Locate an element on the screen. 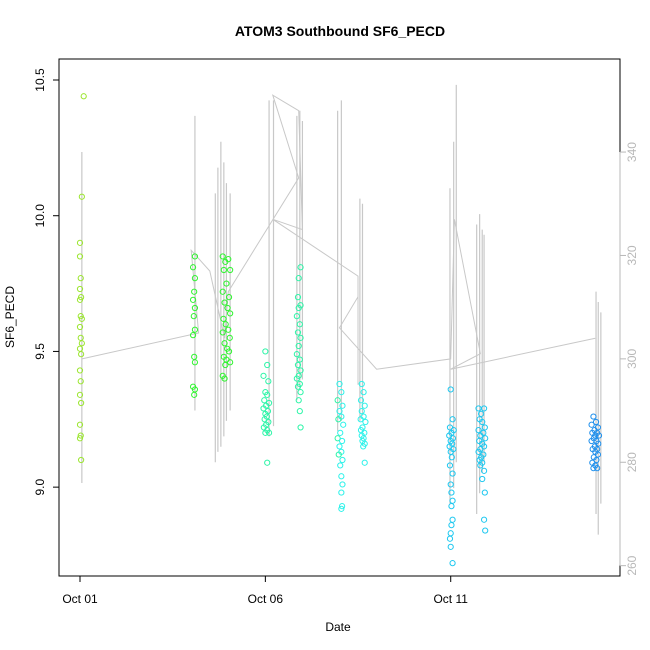  x-axis-label: Date is located at coordinates (338, 627).